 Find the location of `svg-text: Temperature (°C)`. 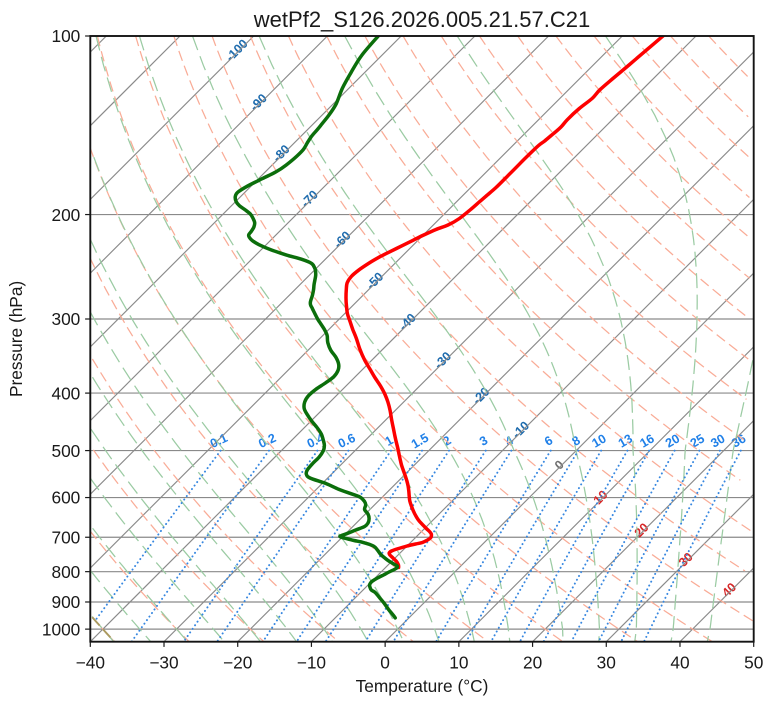

svg-text: Temperature (°C) is located at coordinates (422, 686).